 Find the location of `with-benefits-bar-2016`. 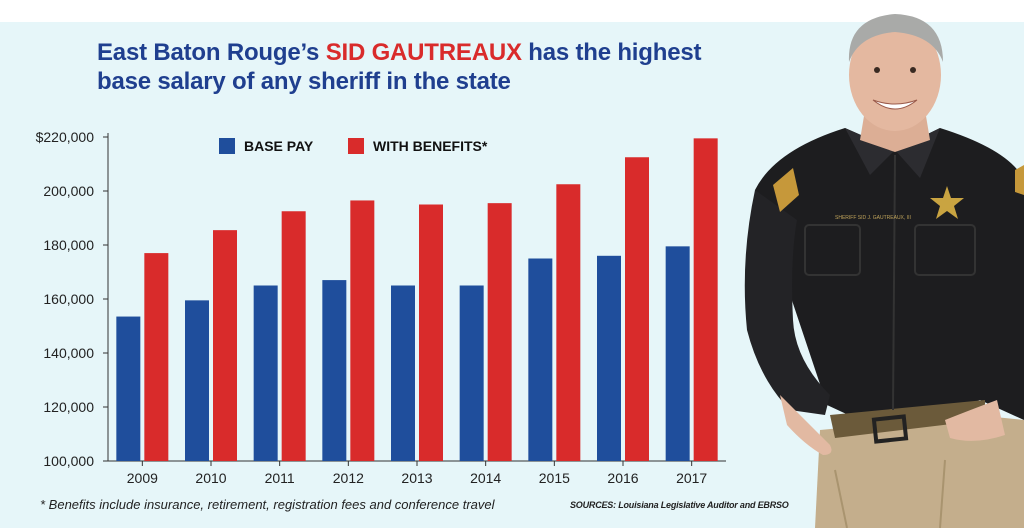

with-benefits-bar-2016 is located at coordinates (637, 309).